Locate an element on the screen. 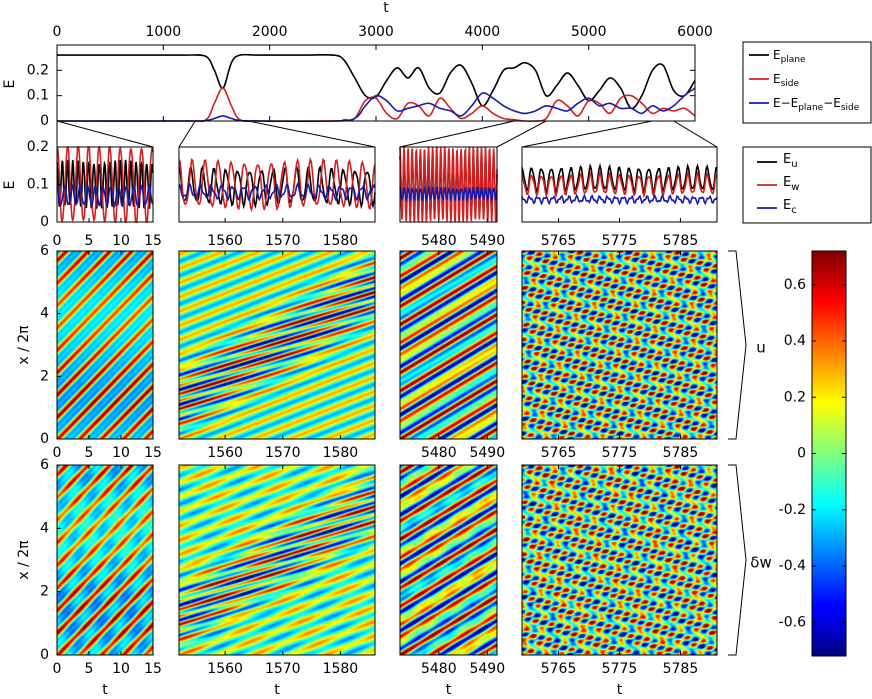 This screenshot has width=872, height=699. field-label: u is located at coordinates (761, 348).